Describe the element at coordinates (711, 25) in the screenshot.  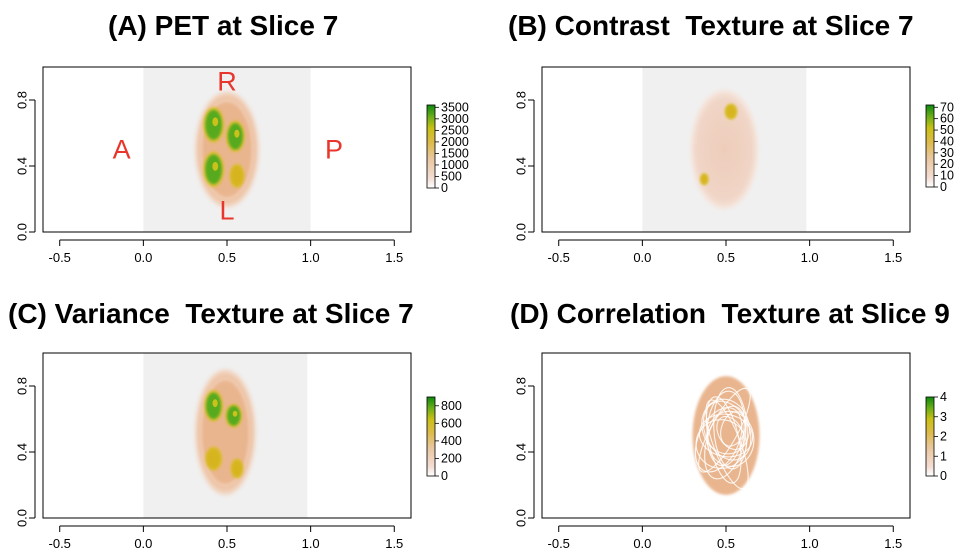
I see `panel-b-title: (B) Contrast Texture at Slice 7` at that location.